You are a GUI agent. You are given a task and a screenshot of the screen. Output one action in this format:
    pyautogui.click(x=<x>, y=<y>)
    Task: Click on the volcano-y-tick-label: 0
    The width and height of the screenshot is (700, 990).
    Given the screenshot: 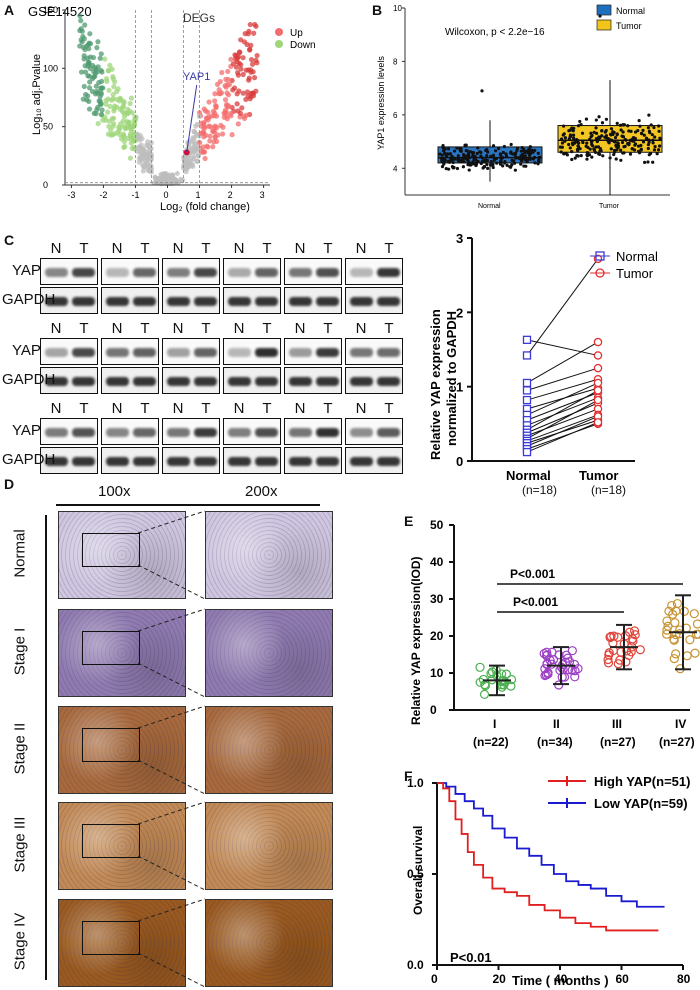 What is the action you would take?
    pyautogui.click(x=45, y=185)
    